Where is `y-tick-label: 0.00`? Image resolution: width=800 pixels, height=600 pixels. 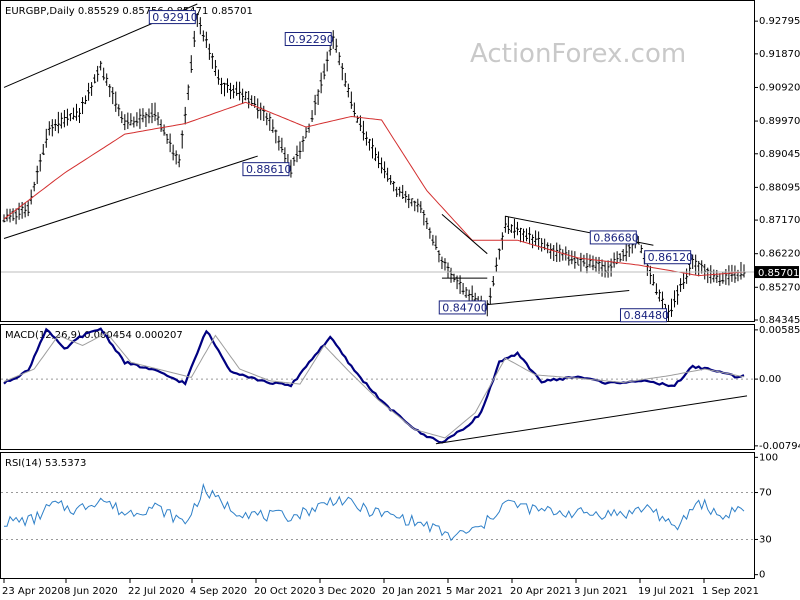
y-tick-label: 0.00 is located at coordinates (770, 379).